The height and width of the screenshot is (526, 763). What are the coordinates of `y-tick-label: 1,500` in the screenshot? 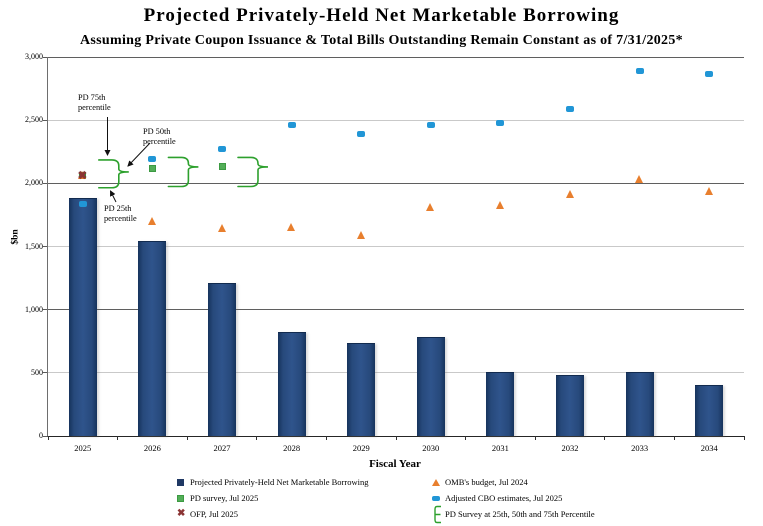 It's located at (34, 246).